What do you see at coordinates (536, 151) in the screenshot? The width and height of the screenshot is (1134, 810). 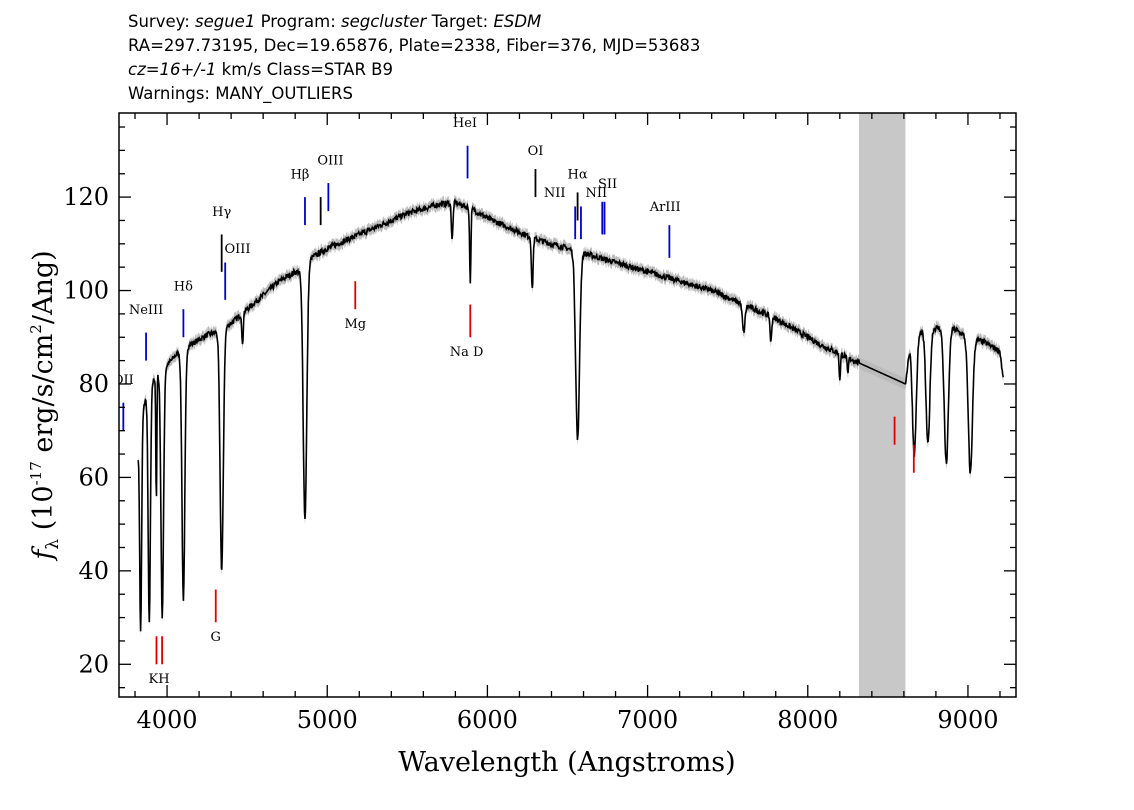 I see `line-marker-label: OI` at bounding box center [536, 151].